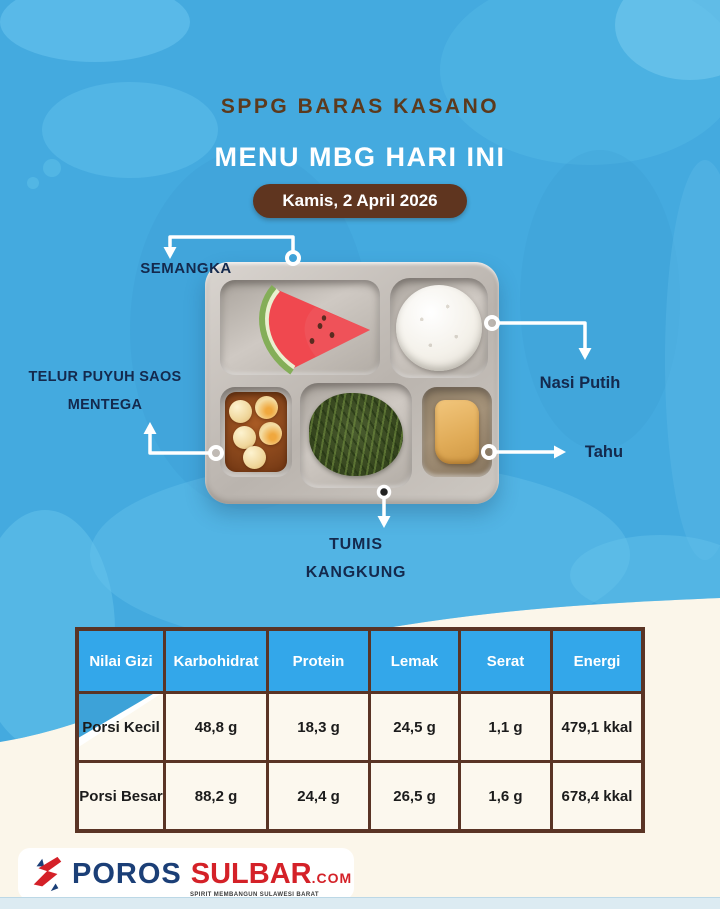 The height and width of the screenshot is (909, 720). Describe the element at coordinates (251, 873) in the screenshot. I see `brand-sulbar: SULBAR` at that location.